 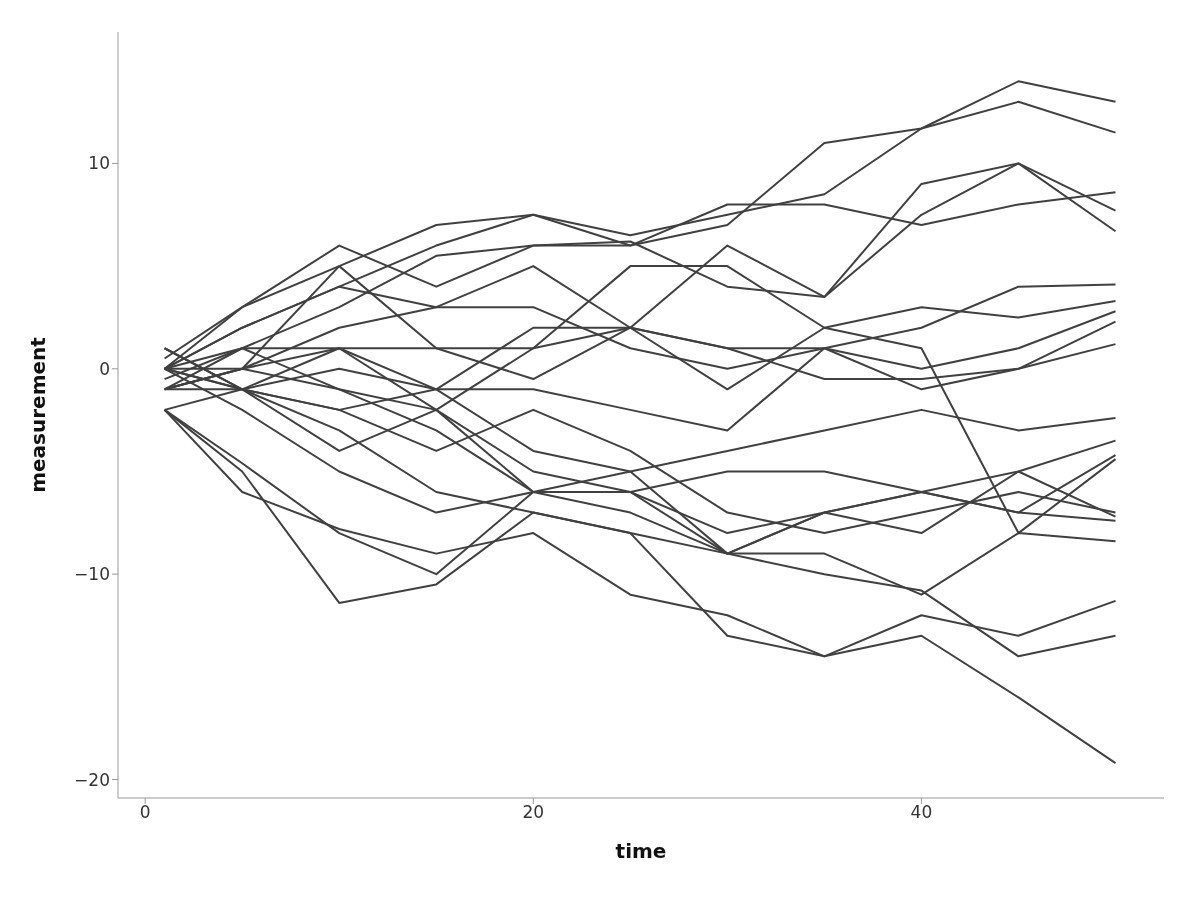 I want to click on y-tick-label: −20, so click(x=92, y=779).